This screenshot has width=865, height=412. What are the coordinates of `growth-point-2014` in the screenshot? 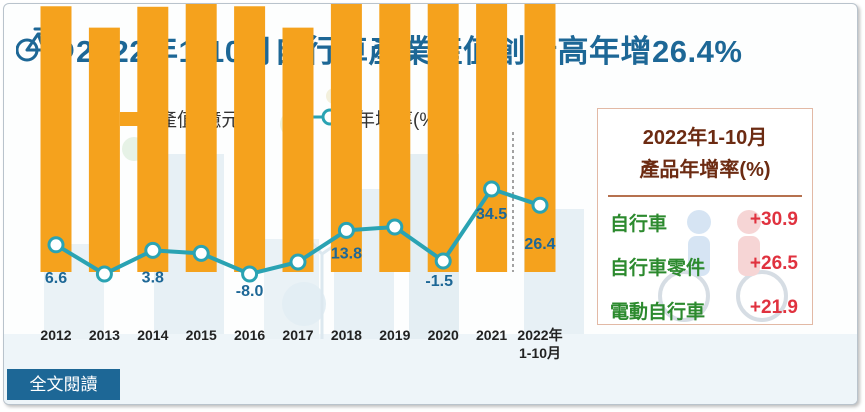 It's located at (153, 250).